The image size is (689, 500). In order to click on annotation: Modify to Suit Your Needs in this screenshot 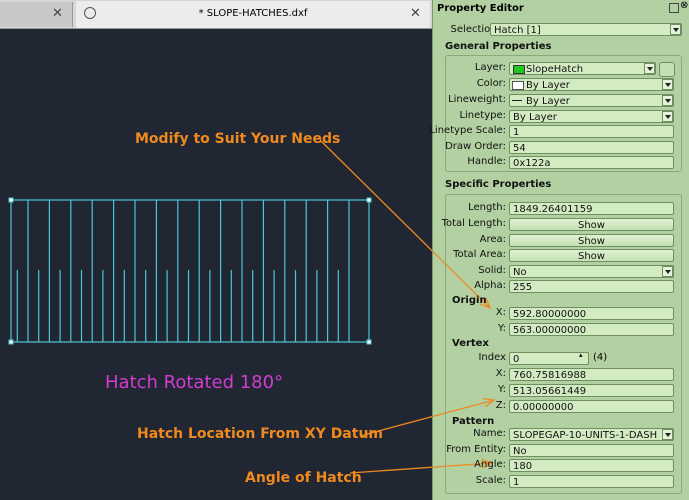, I will do `click(237, 139)`.